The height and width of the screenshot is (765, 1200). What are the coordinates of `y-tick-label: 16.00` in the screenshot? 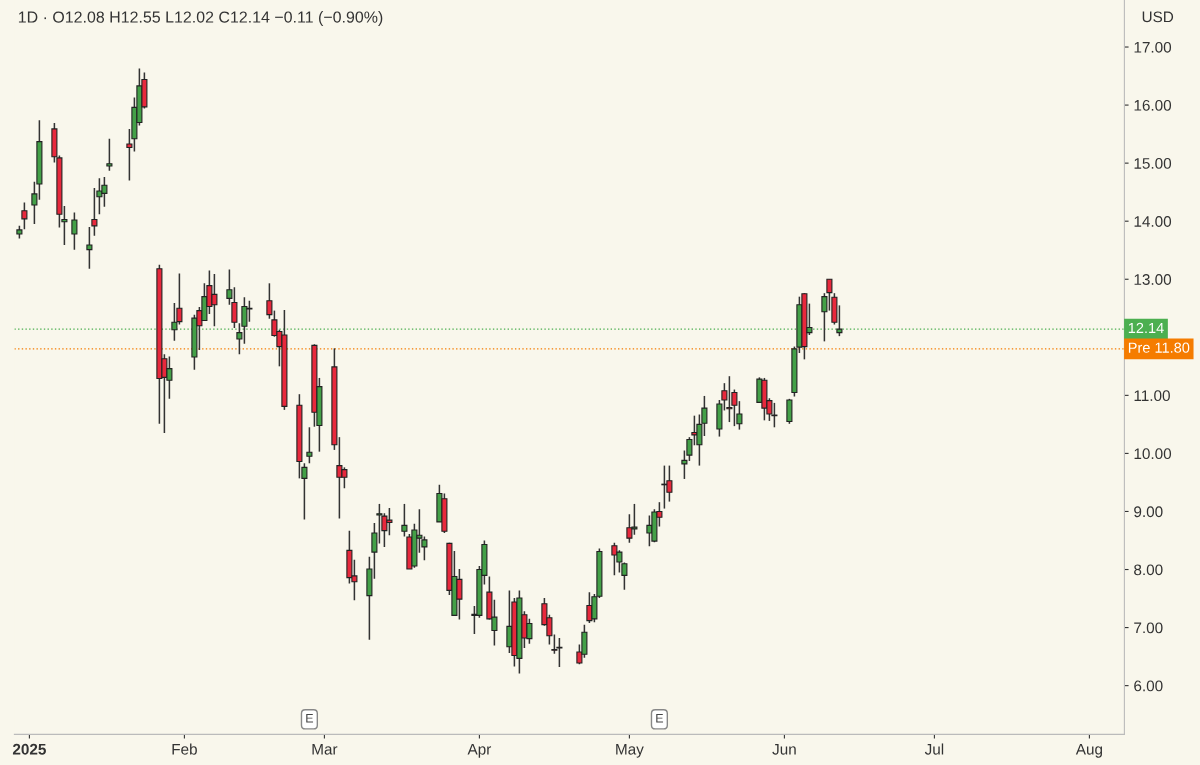 It's located at (1153, 105).